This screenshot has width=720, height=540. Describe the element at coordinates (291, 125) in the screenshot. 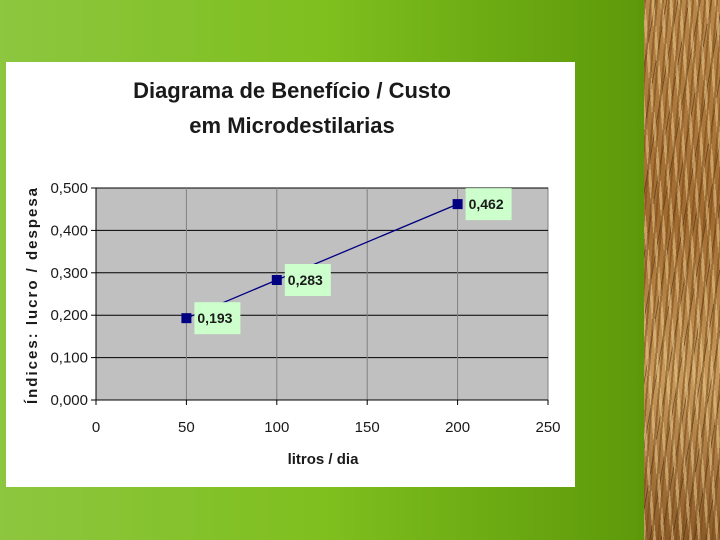

I see `chart-title-line-2: em Microdestilarias` at that location.